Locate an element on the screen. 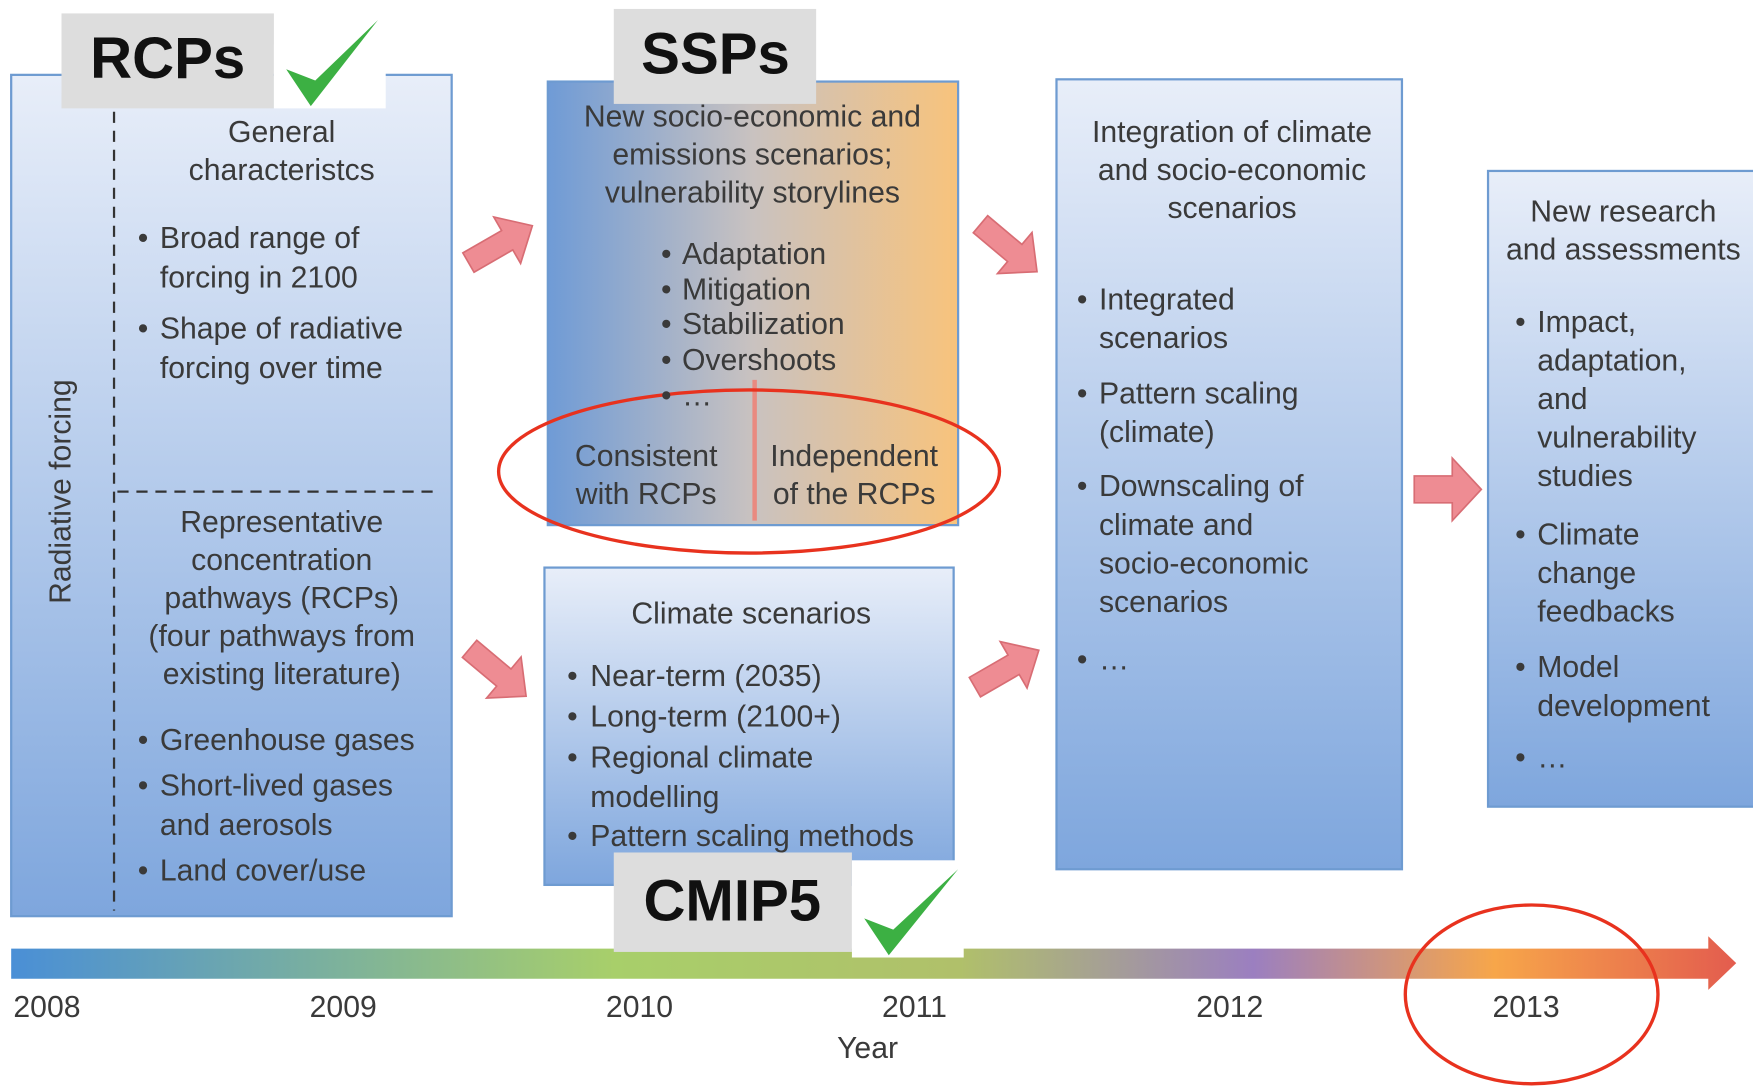  bullet-text: climate and is located at coordinates (1176, 525).